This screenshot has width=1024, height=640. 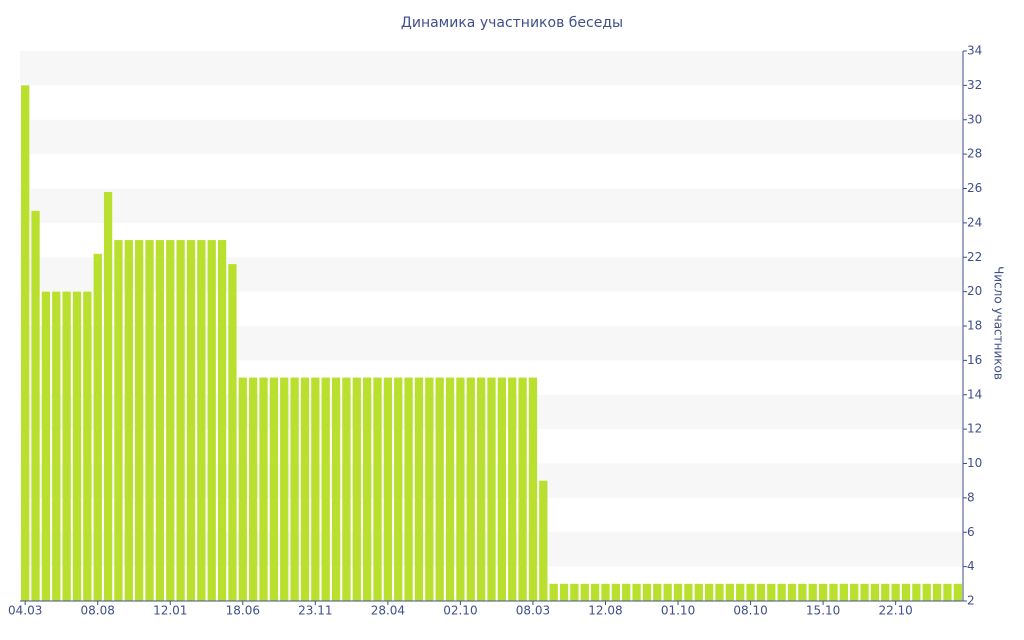 I want to click on x-tick-label: 04.03, so click(x=25, y=611).